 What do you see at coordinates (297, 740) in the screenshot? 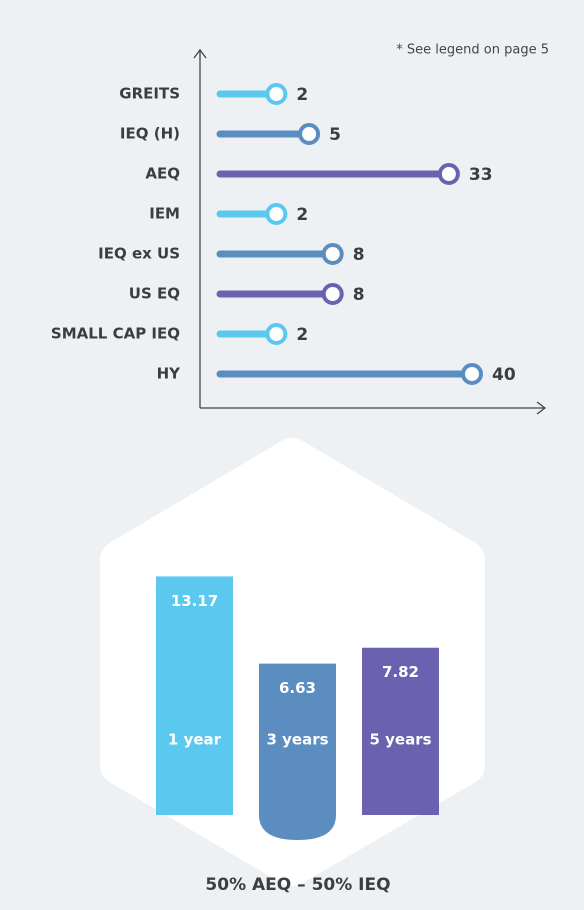
I see `category-label: 3 years` at bounding box center [297, 740].